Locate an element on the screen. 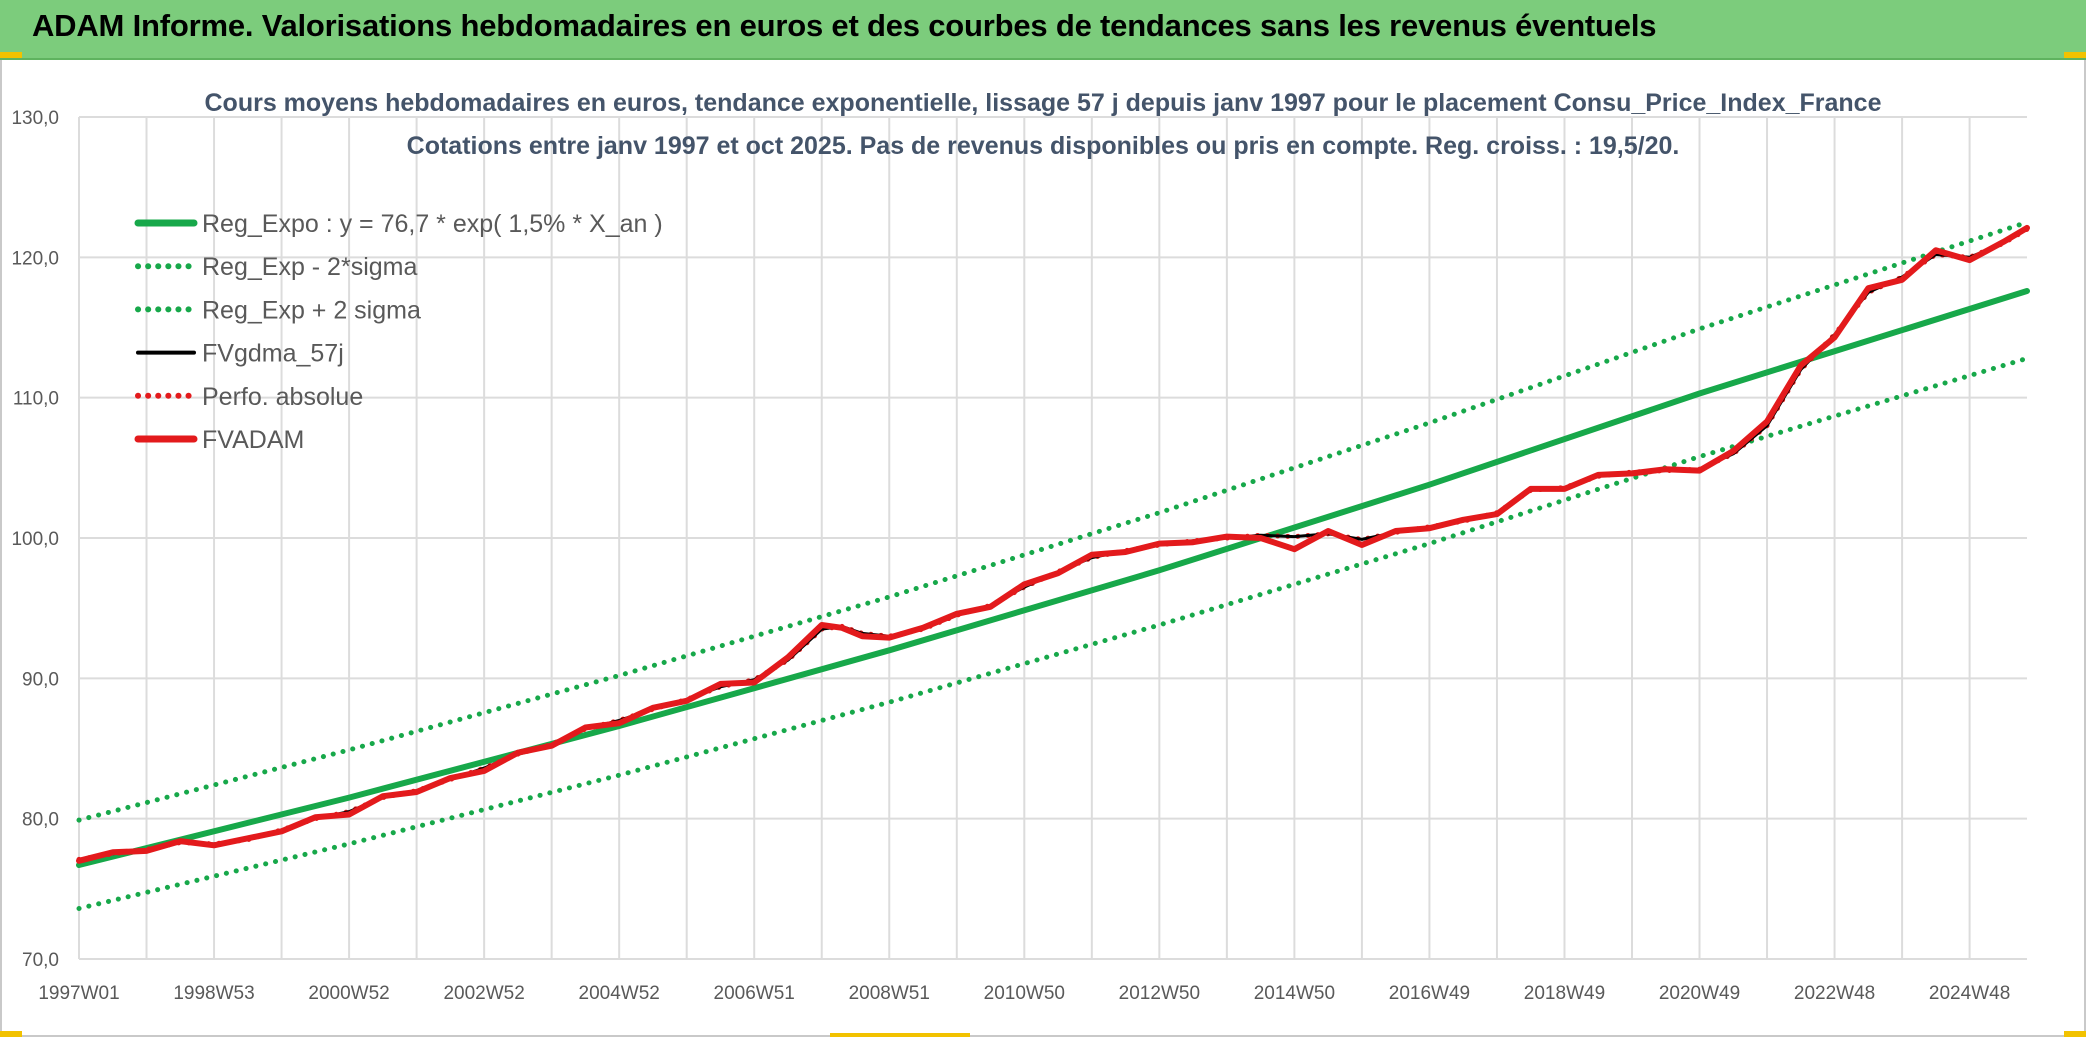  y-tick-label: 80,0 is located at coordinates (40, 820).